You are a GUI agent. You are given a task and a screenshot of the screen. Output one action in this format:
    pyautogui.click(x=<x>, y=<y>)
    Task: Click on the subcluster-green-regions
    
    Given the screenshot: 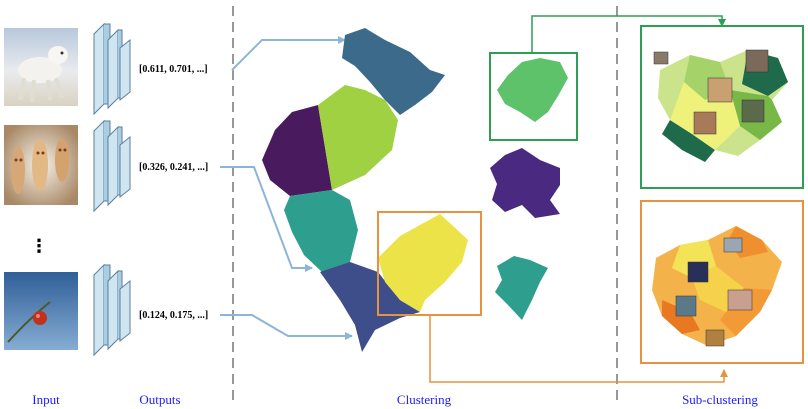 What is the action you would take?
    pyautogui.click(x=720, y=105)
    